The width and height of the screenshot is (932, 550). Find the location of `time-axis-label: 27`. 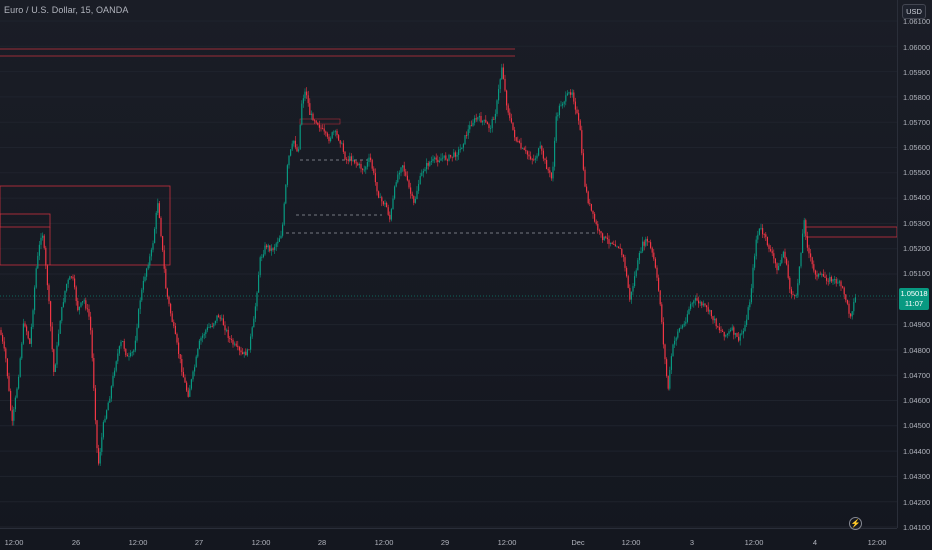

time-axis-label: 27 is located at coordinates (199, 542).